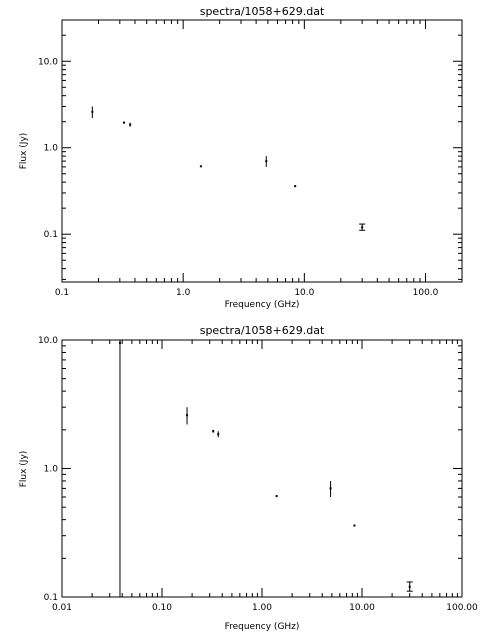  I want to click on top-x-tick-label: 10.0, so click(304, 293).